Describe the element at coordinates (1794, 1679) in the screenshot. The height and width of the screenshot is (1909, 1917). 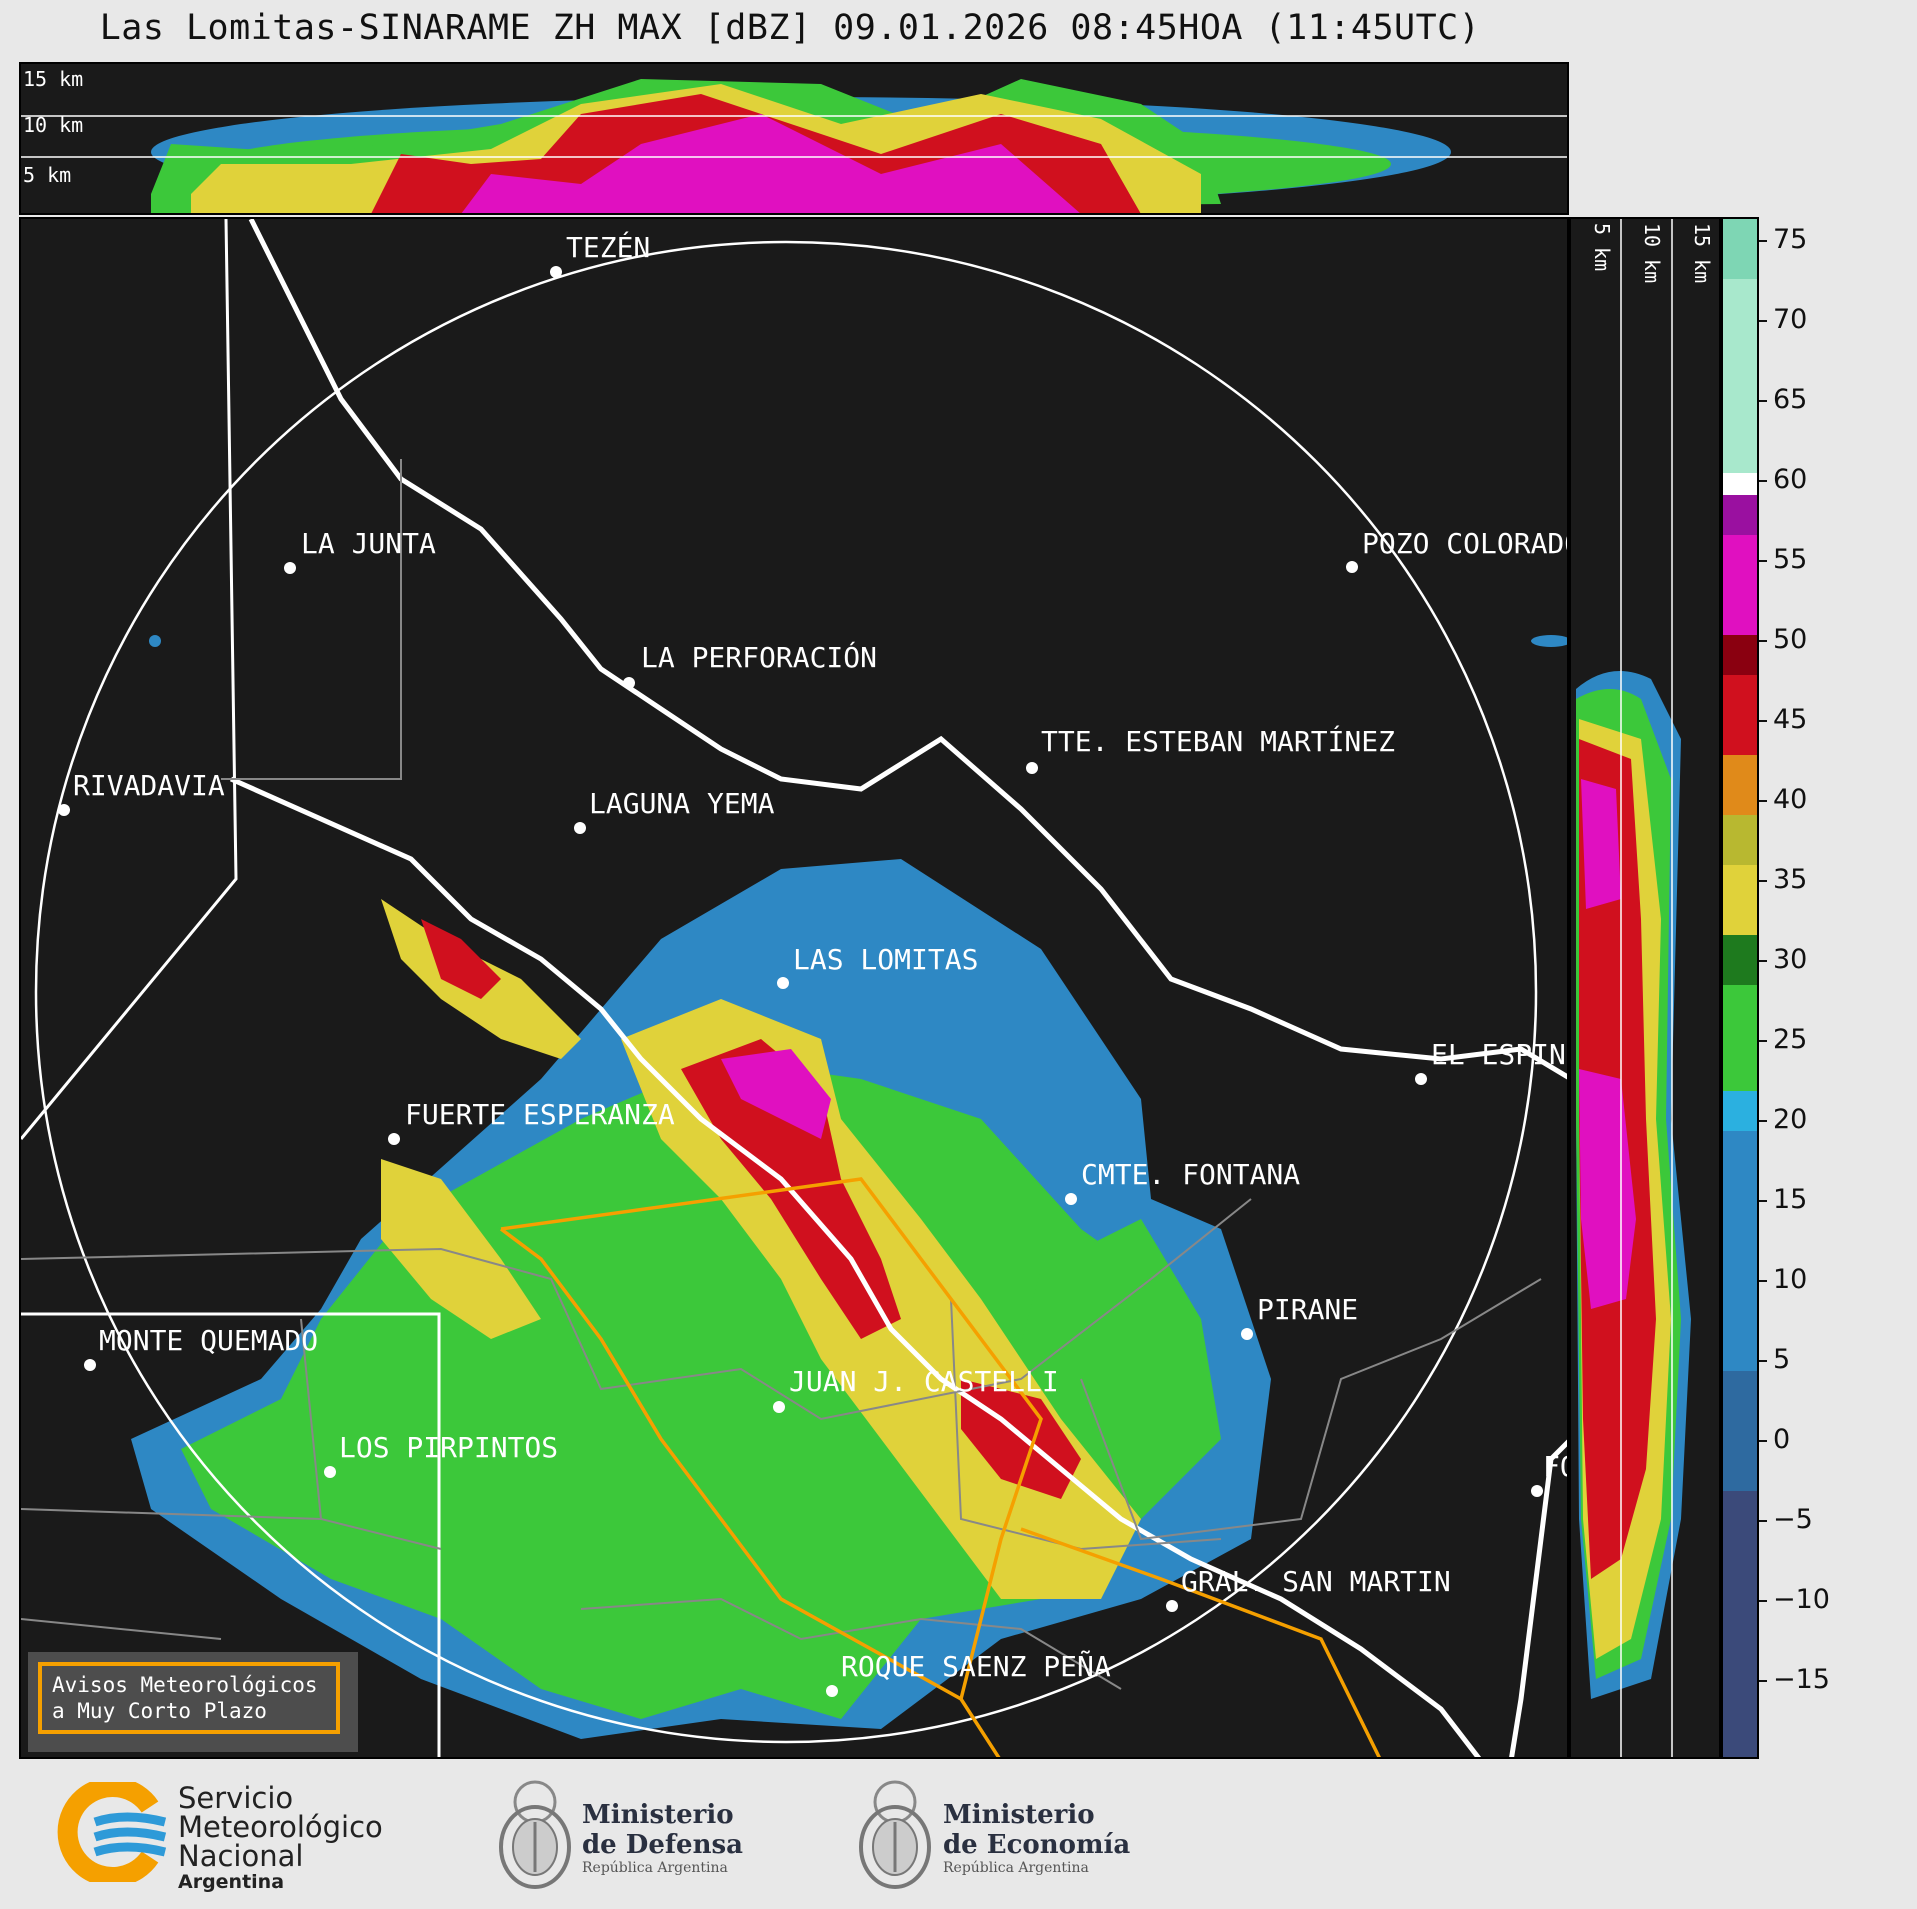
I see `colorbar-tick: −15` at that location.